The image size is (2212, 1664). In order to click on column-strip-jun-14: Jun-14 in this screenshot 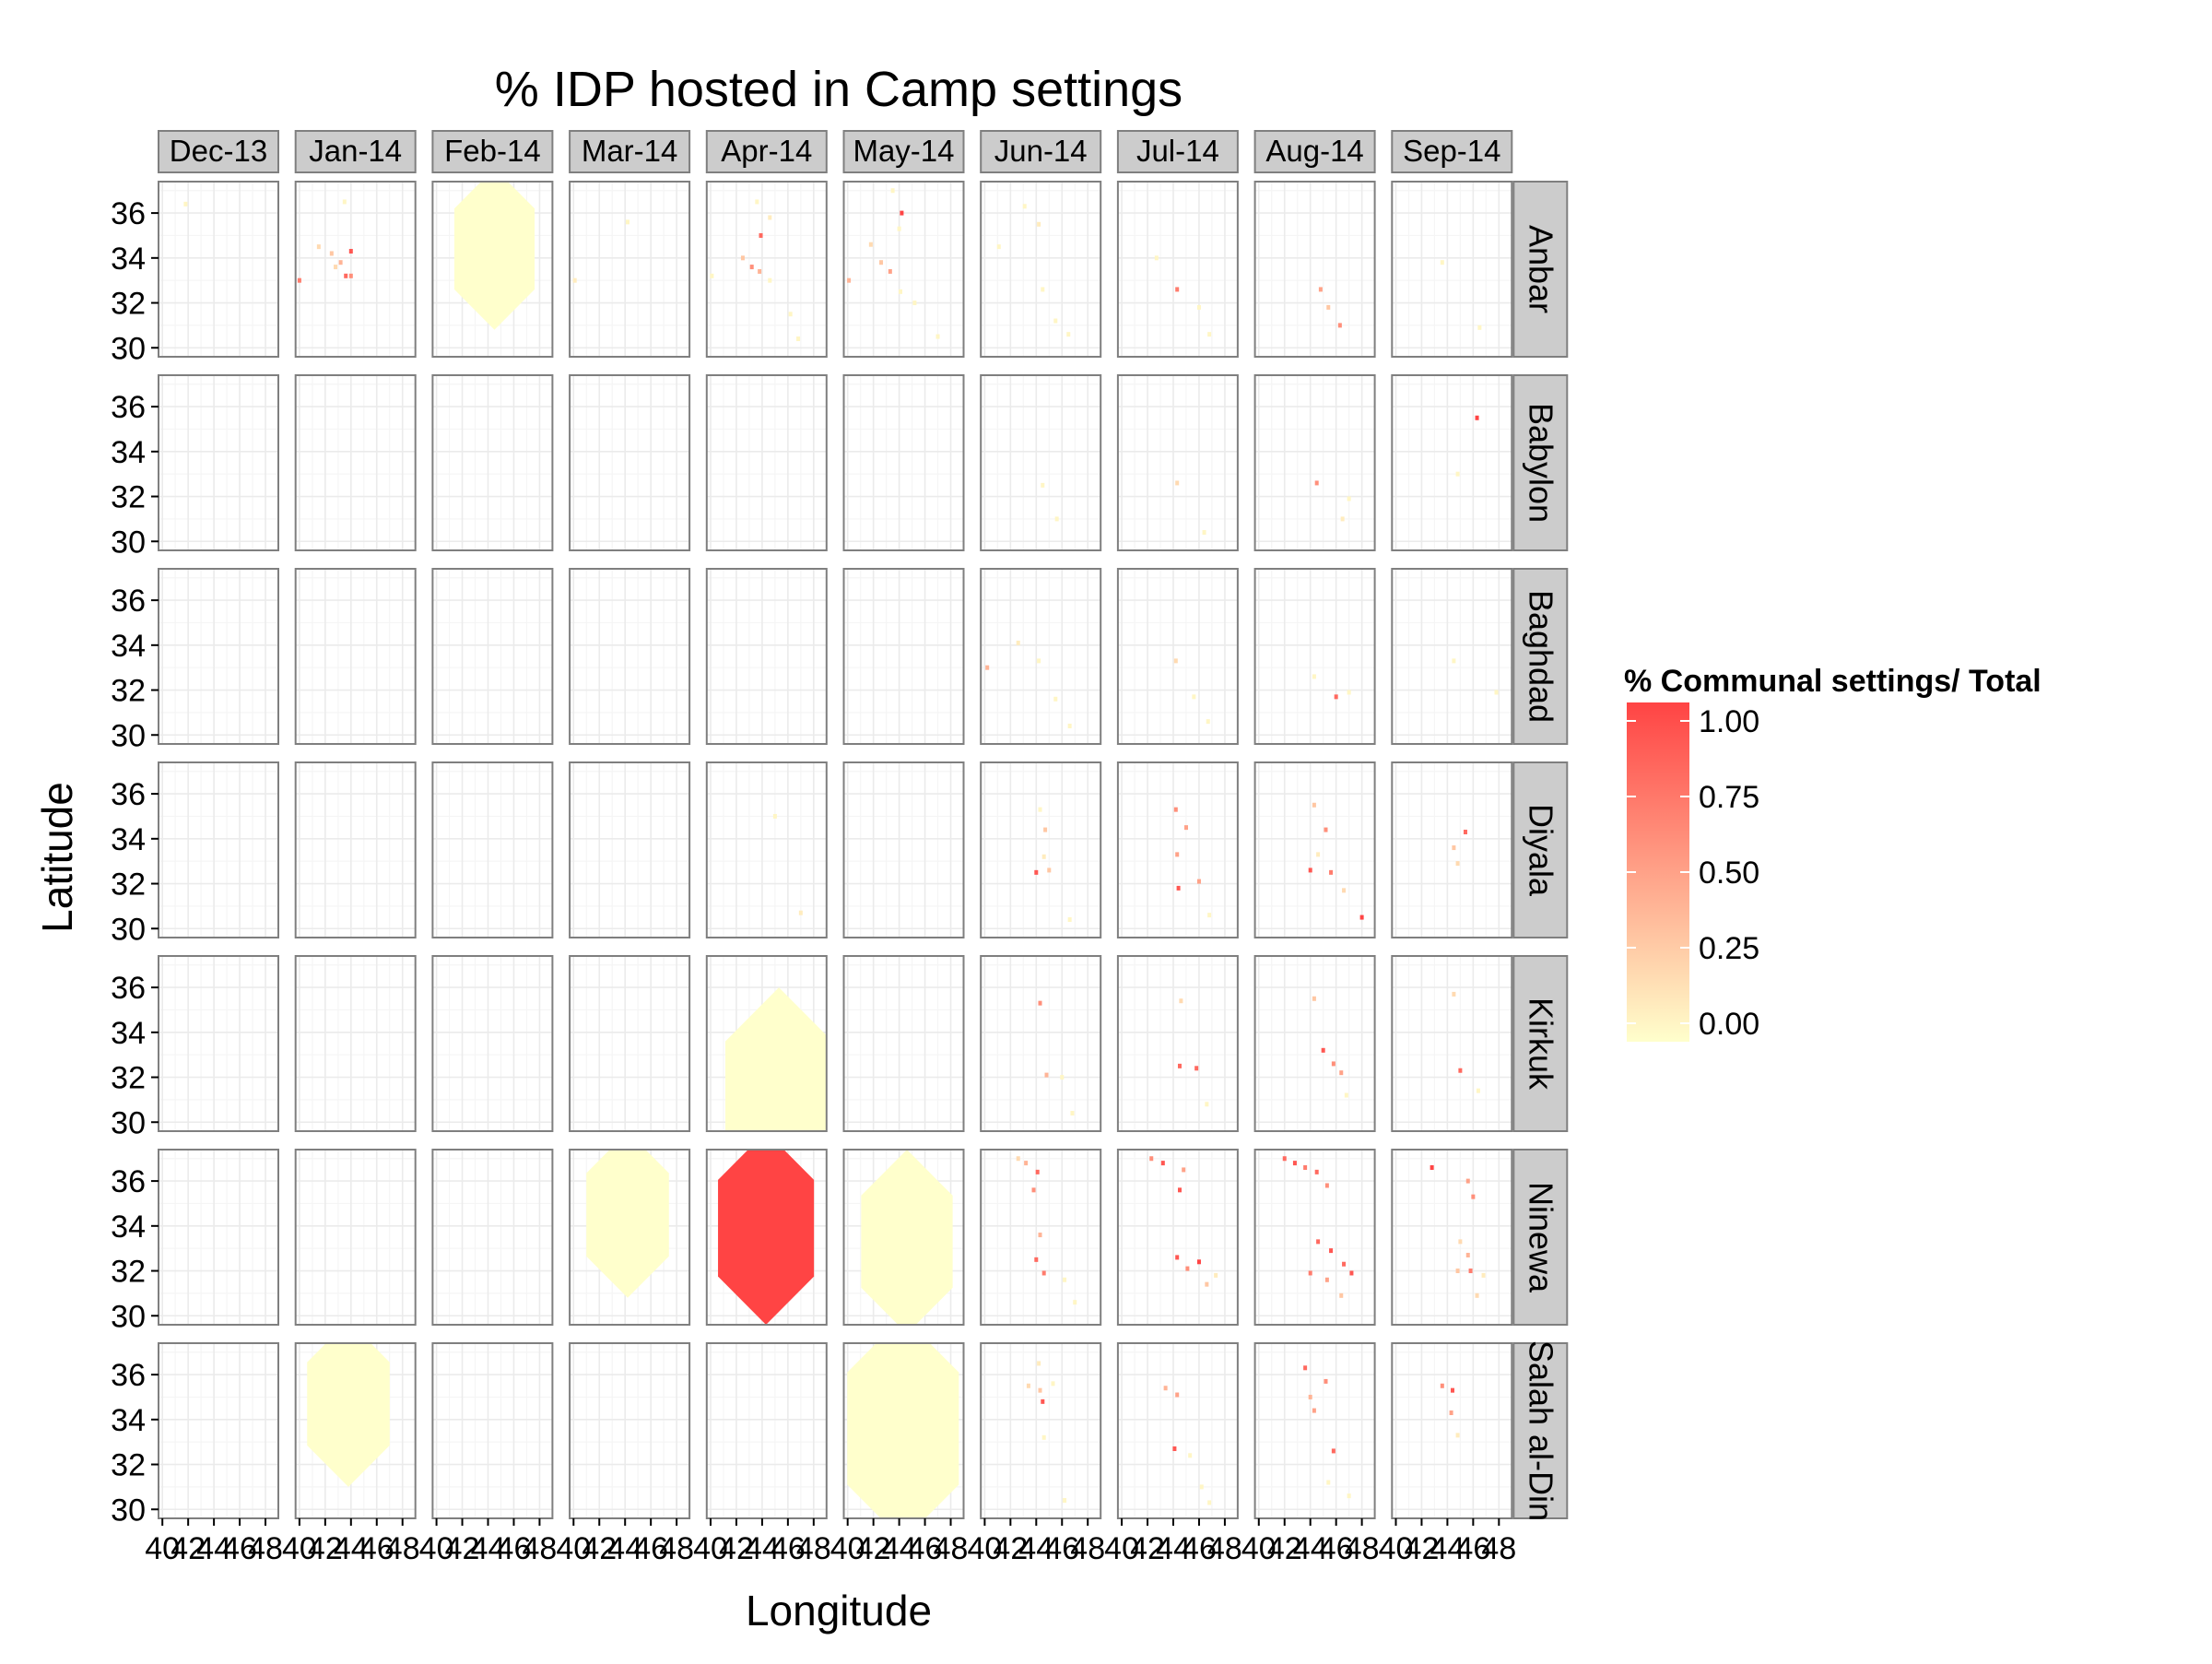, I will do `click(1041, 151)`.